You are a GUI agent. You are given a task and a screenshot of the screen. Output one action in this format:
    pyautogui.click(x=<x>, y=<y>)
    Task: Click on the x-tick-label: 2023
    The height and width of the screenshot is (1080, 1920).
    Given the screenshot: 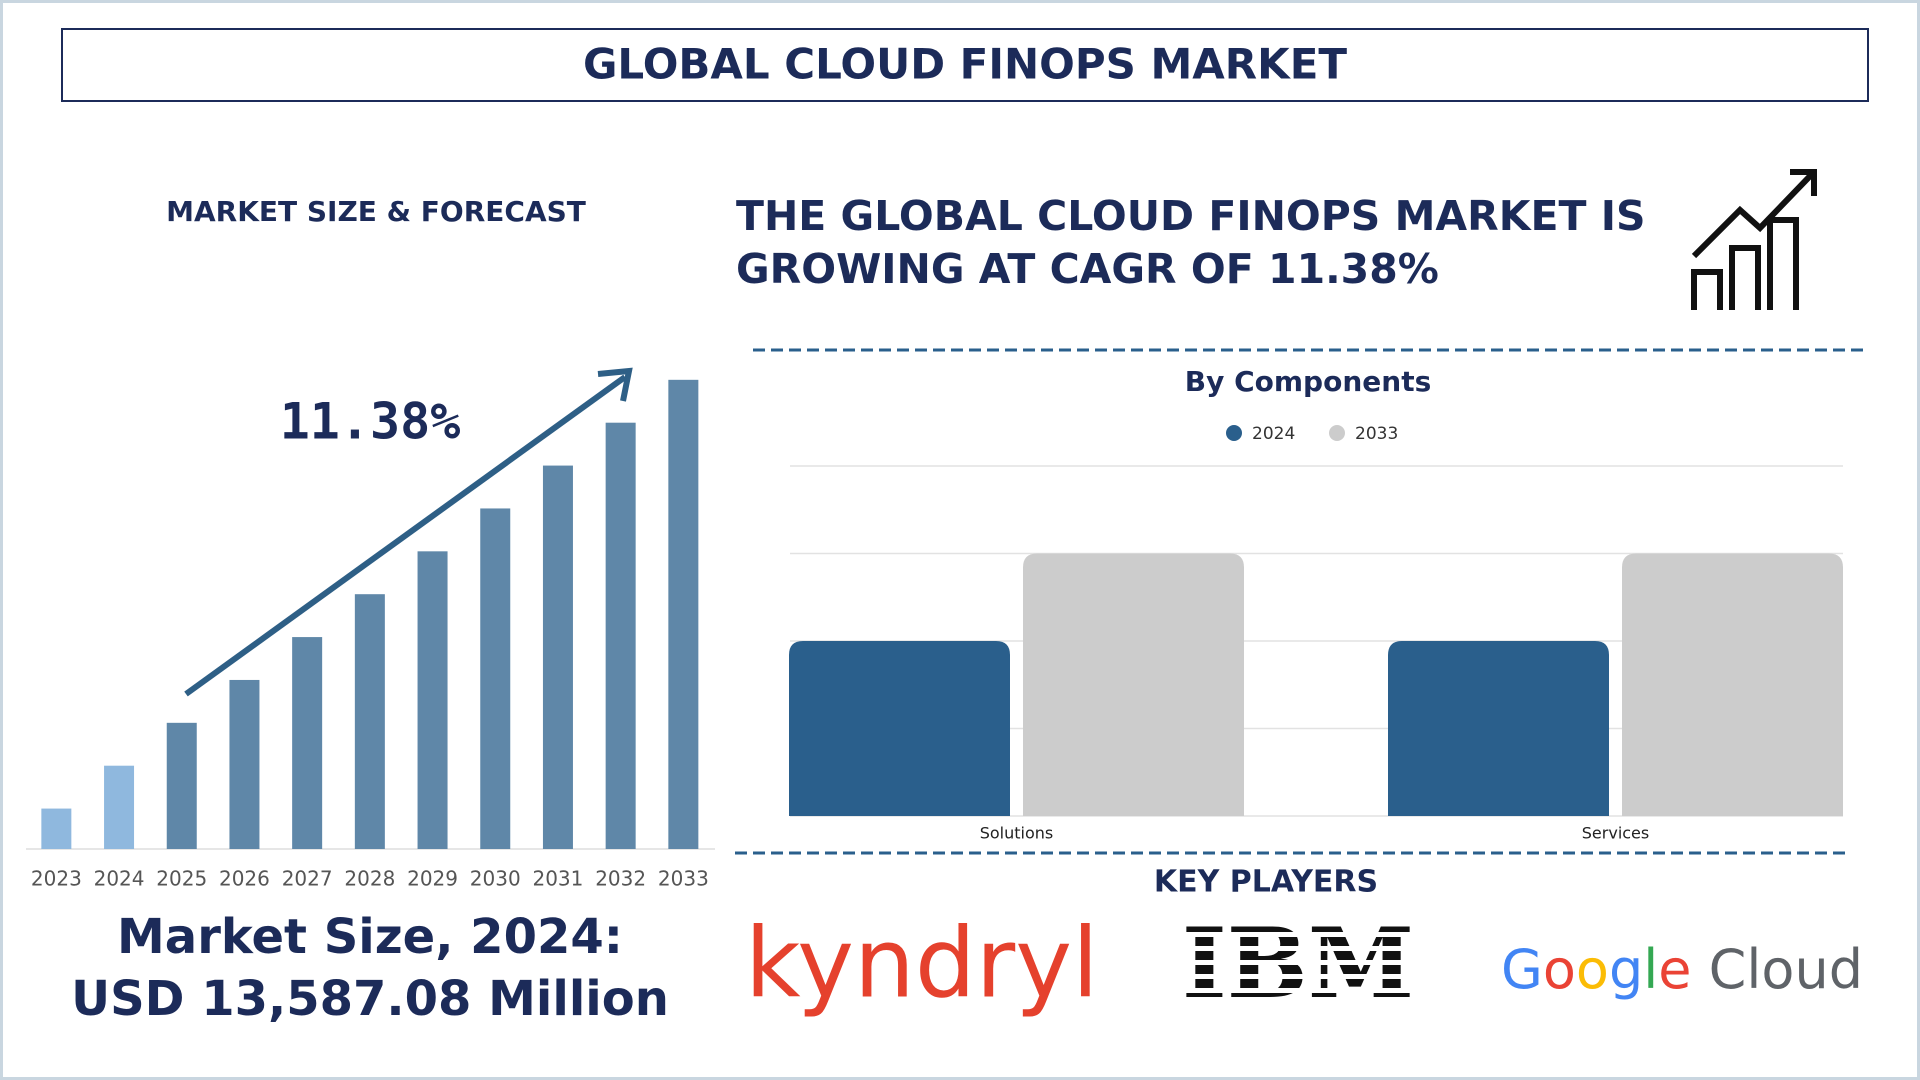 What is the action you would take?
    pyautogui.click(x=56, y=879)
    